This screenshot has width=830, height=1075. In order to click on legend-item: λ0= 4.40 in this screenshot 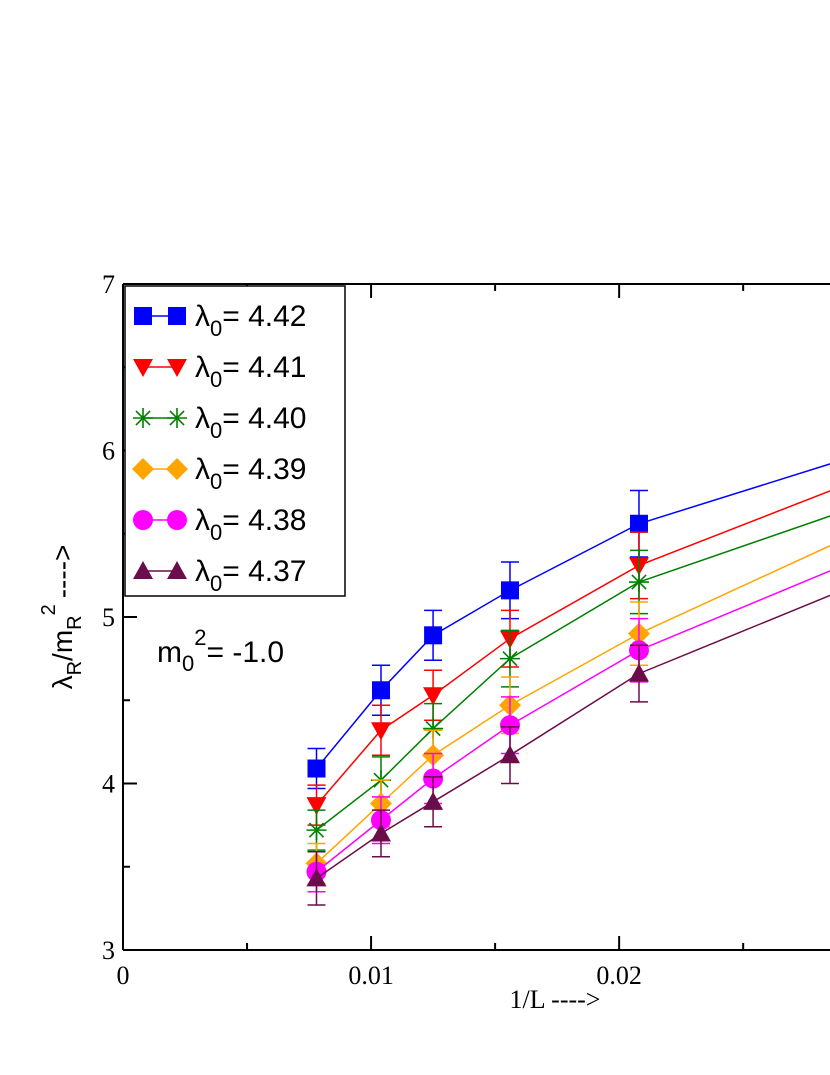, I will do `click(220, 422)`.